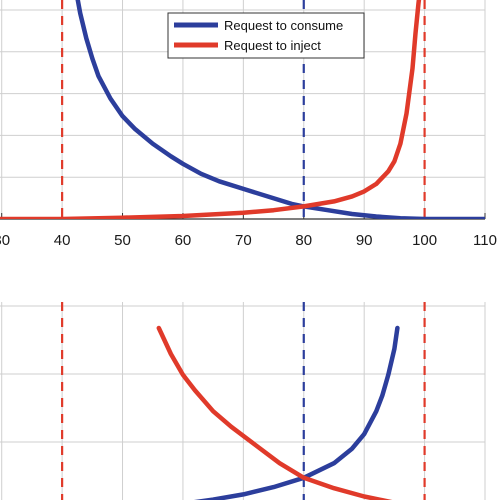  I want to click on x-tick-label: 50, so click(122, 240).